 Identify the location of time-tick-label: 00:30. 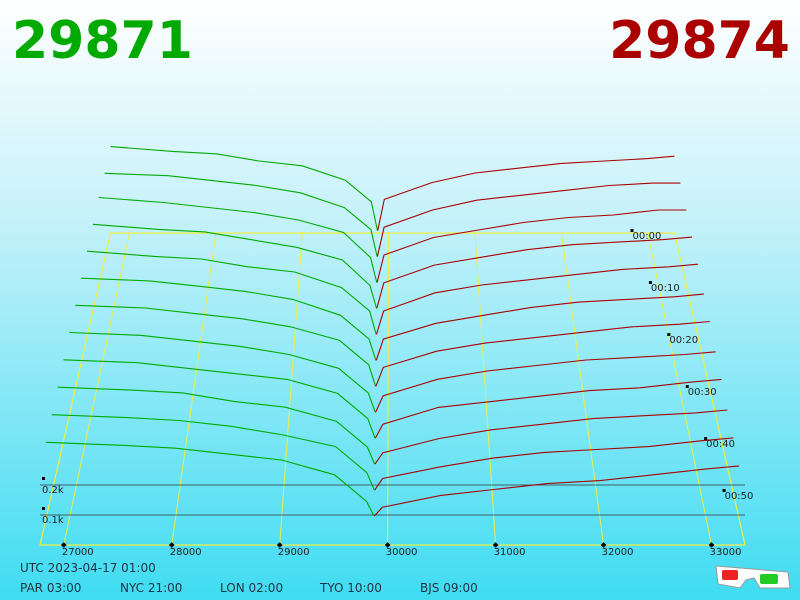
(702, 392).